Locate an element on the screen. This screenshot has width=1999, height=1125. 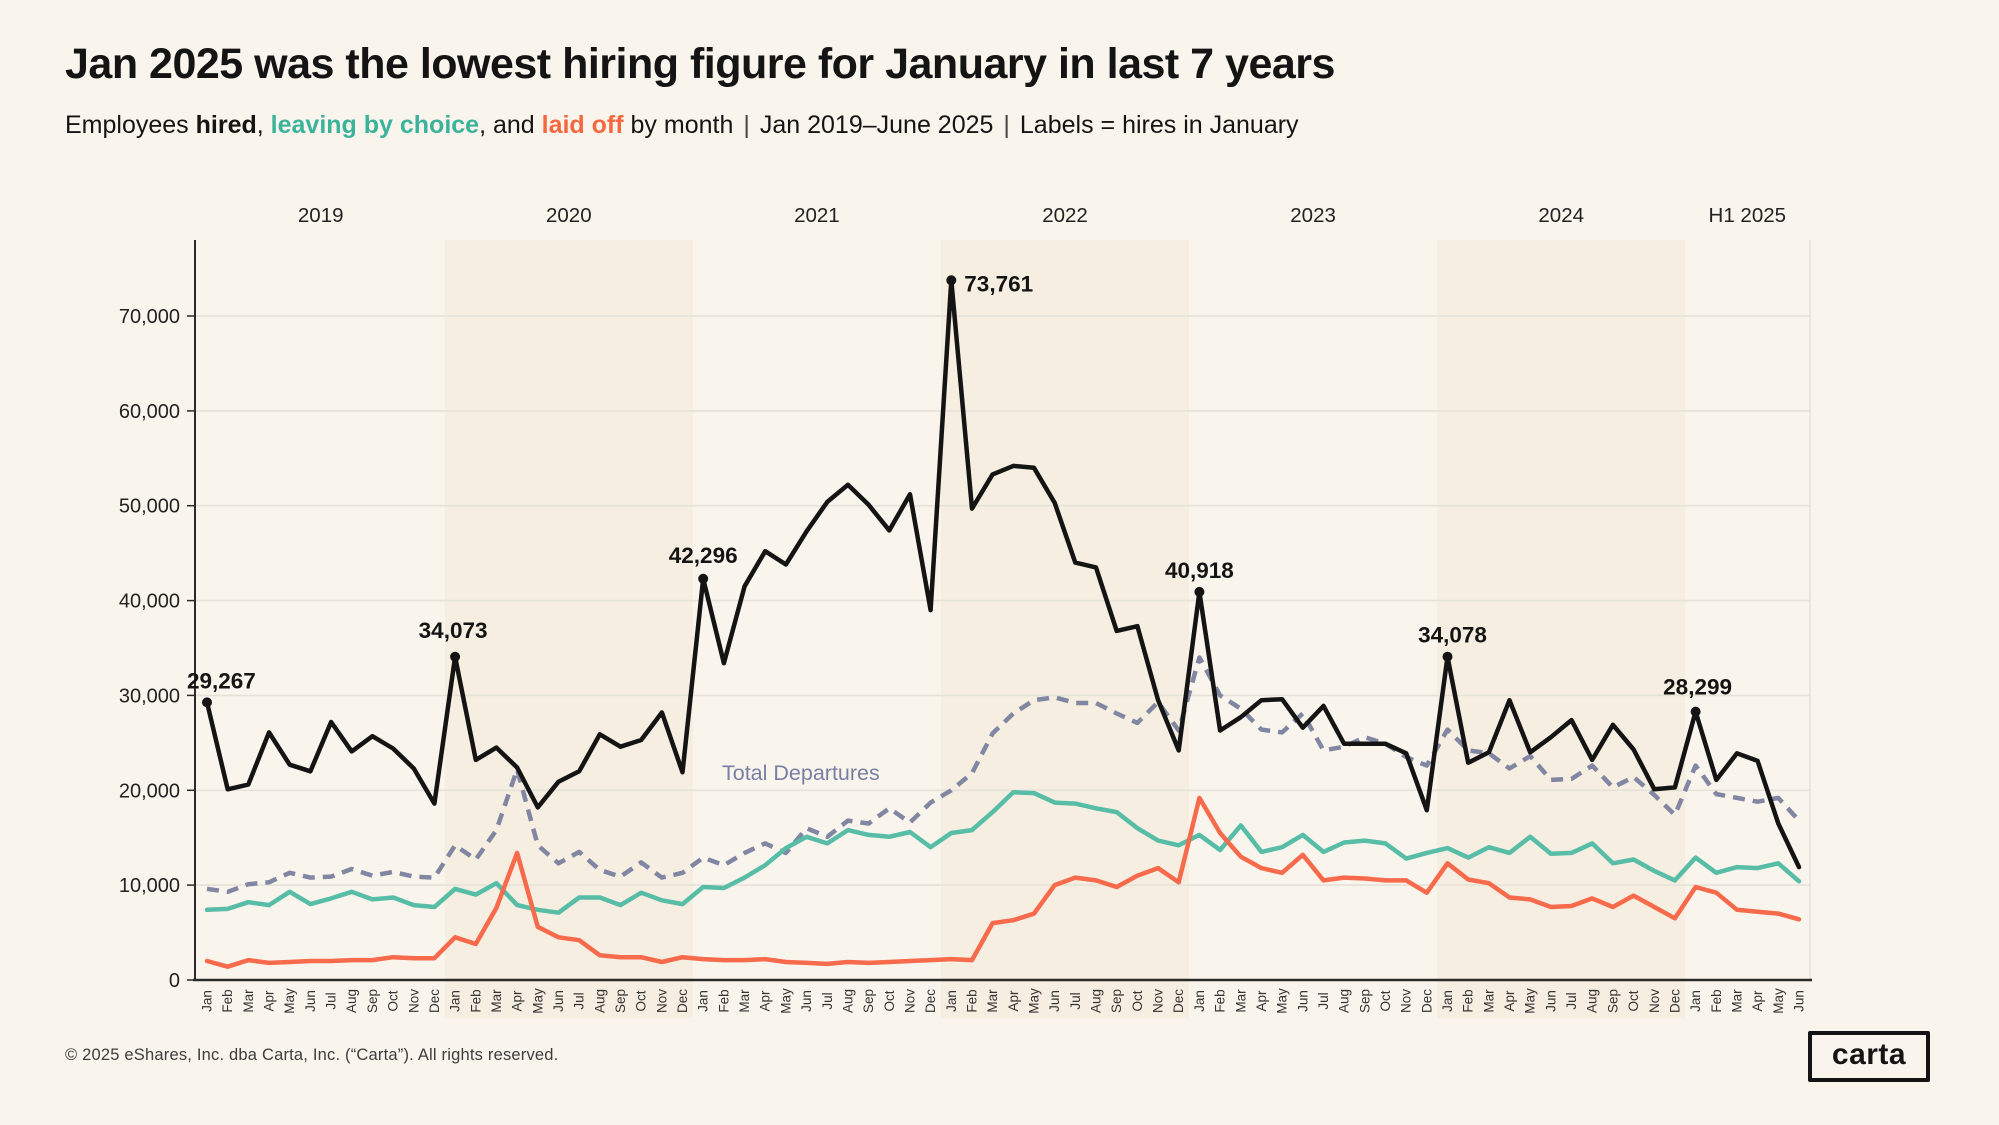
subtitle-segment-plain: Employees is located at coordinates (130, 125).